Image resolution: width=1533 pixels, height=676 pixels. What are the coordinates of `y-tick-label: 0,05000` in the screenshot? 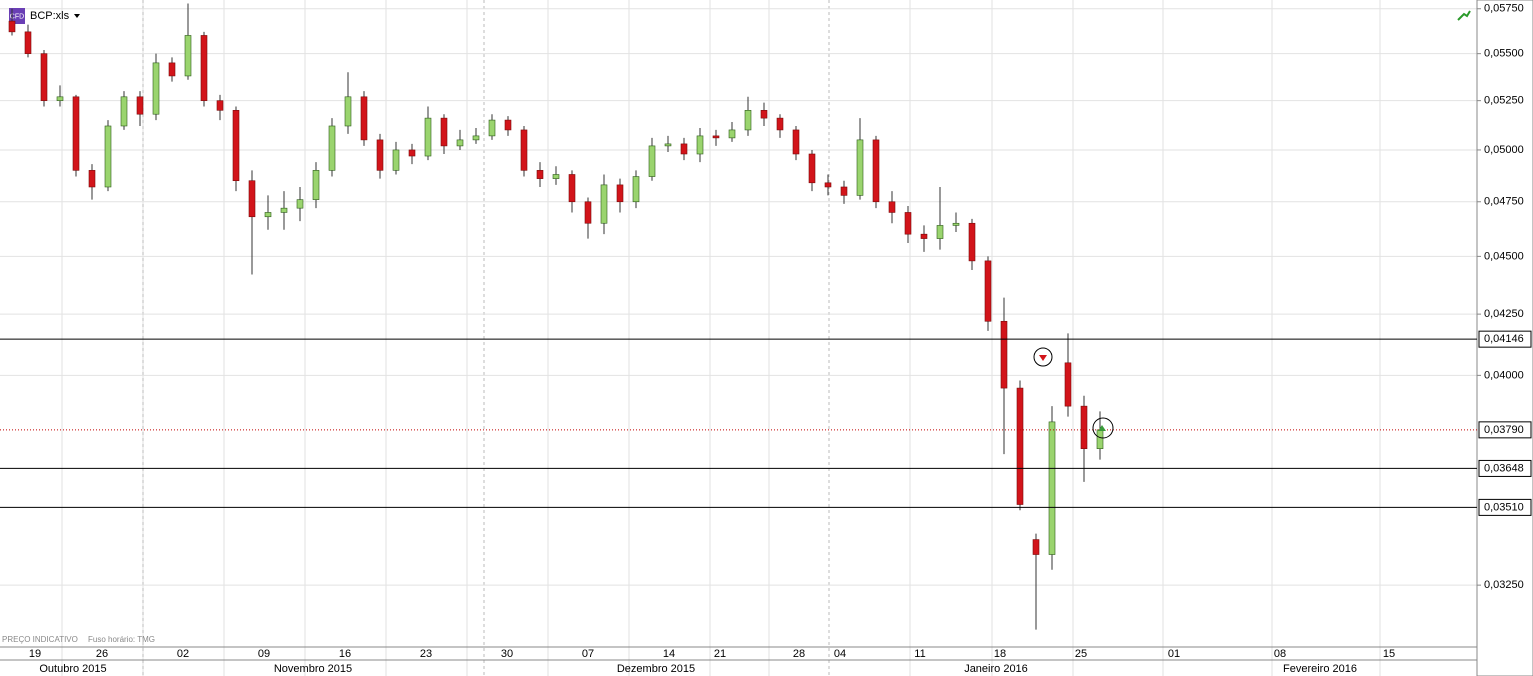 It's located at (1504, 150).